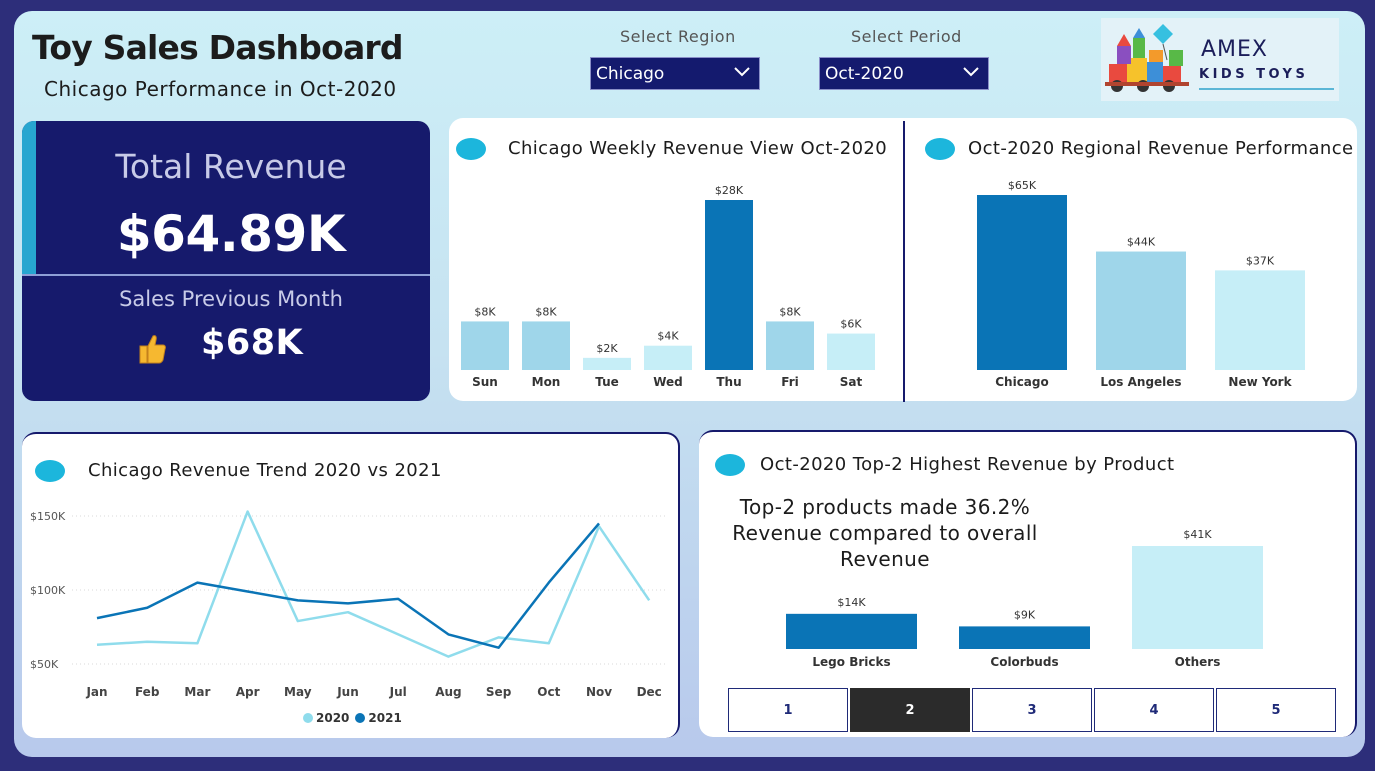  I want to click on trend-line-2021, so click(348, 585).